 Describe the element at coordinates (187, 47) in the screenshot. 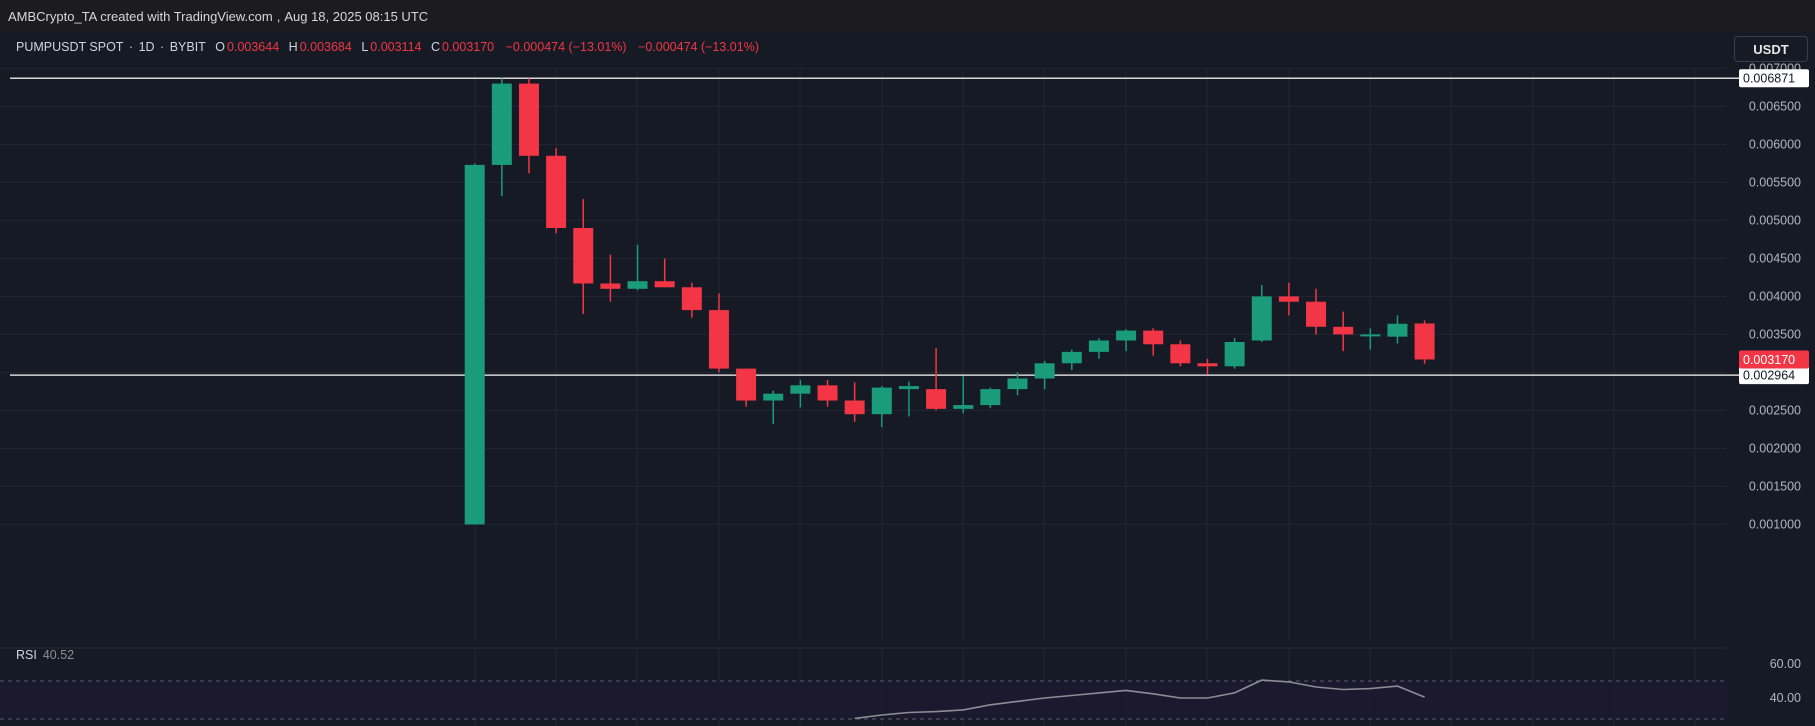

I see `exchange: BYBIT` at that location.